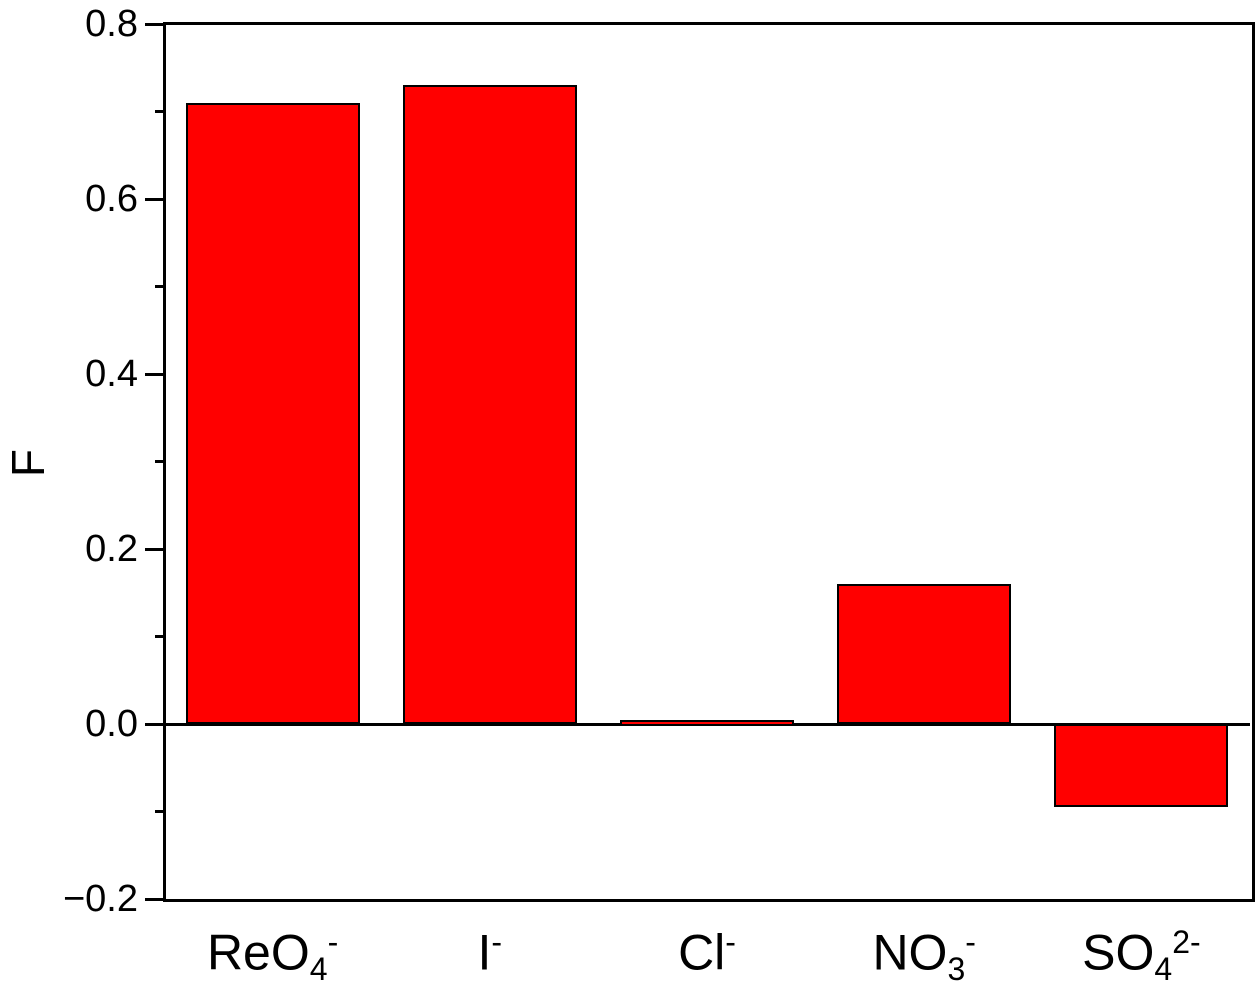 The height and width of the screenshot is (982, 1260). Describe the element at coordinates (707, 722) in the screenshot. I see `bar-cl` at that location.